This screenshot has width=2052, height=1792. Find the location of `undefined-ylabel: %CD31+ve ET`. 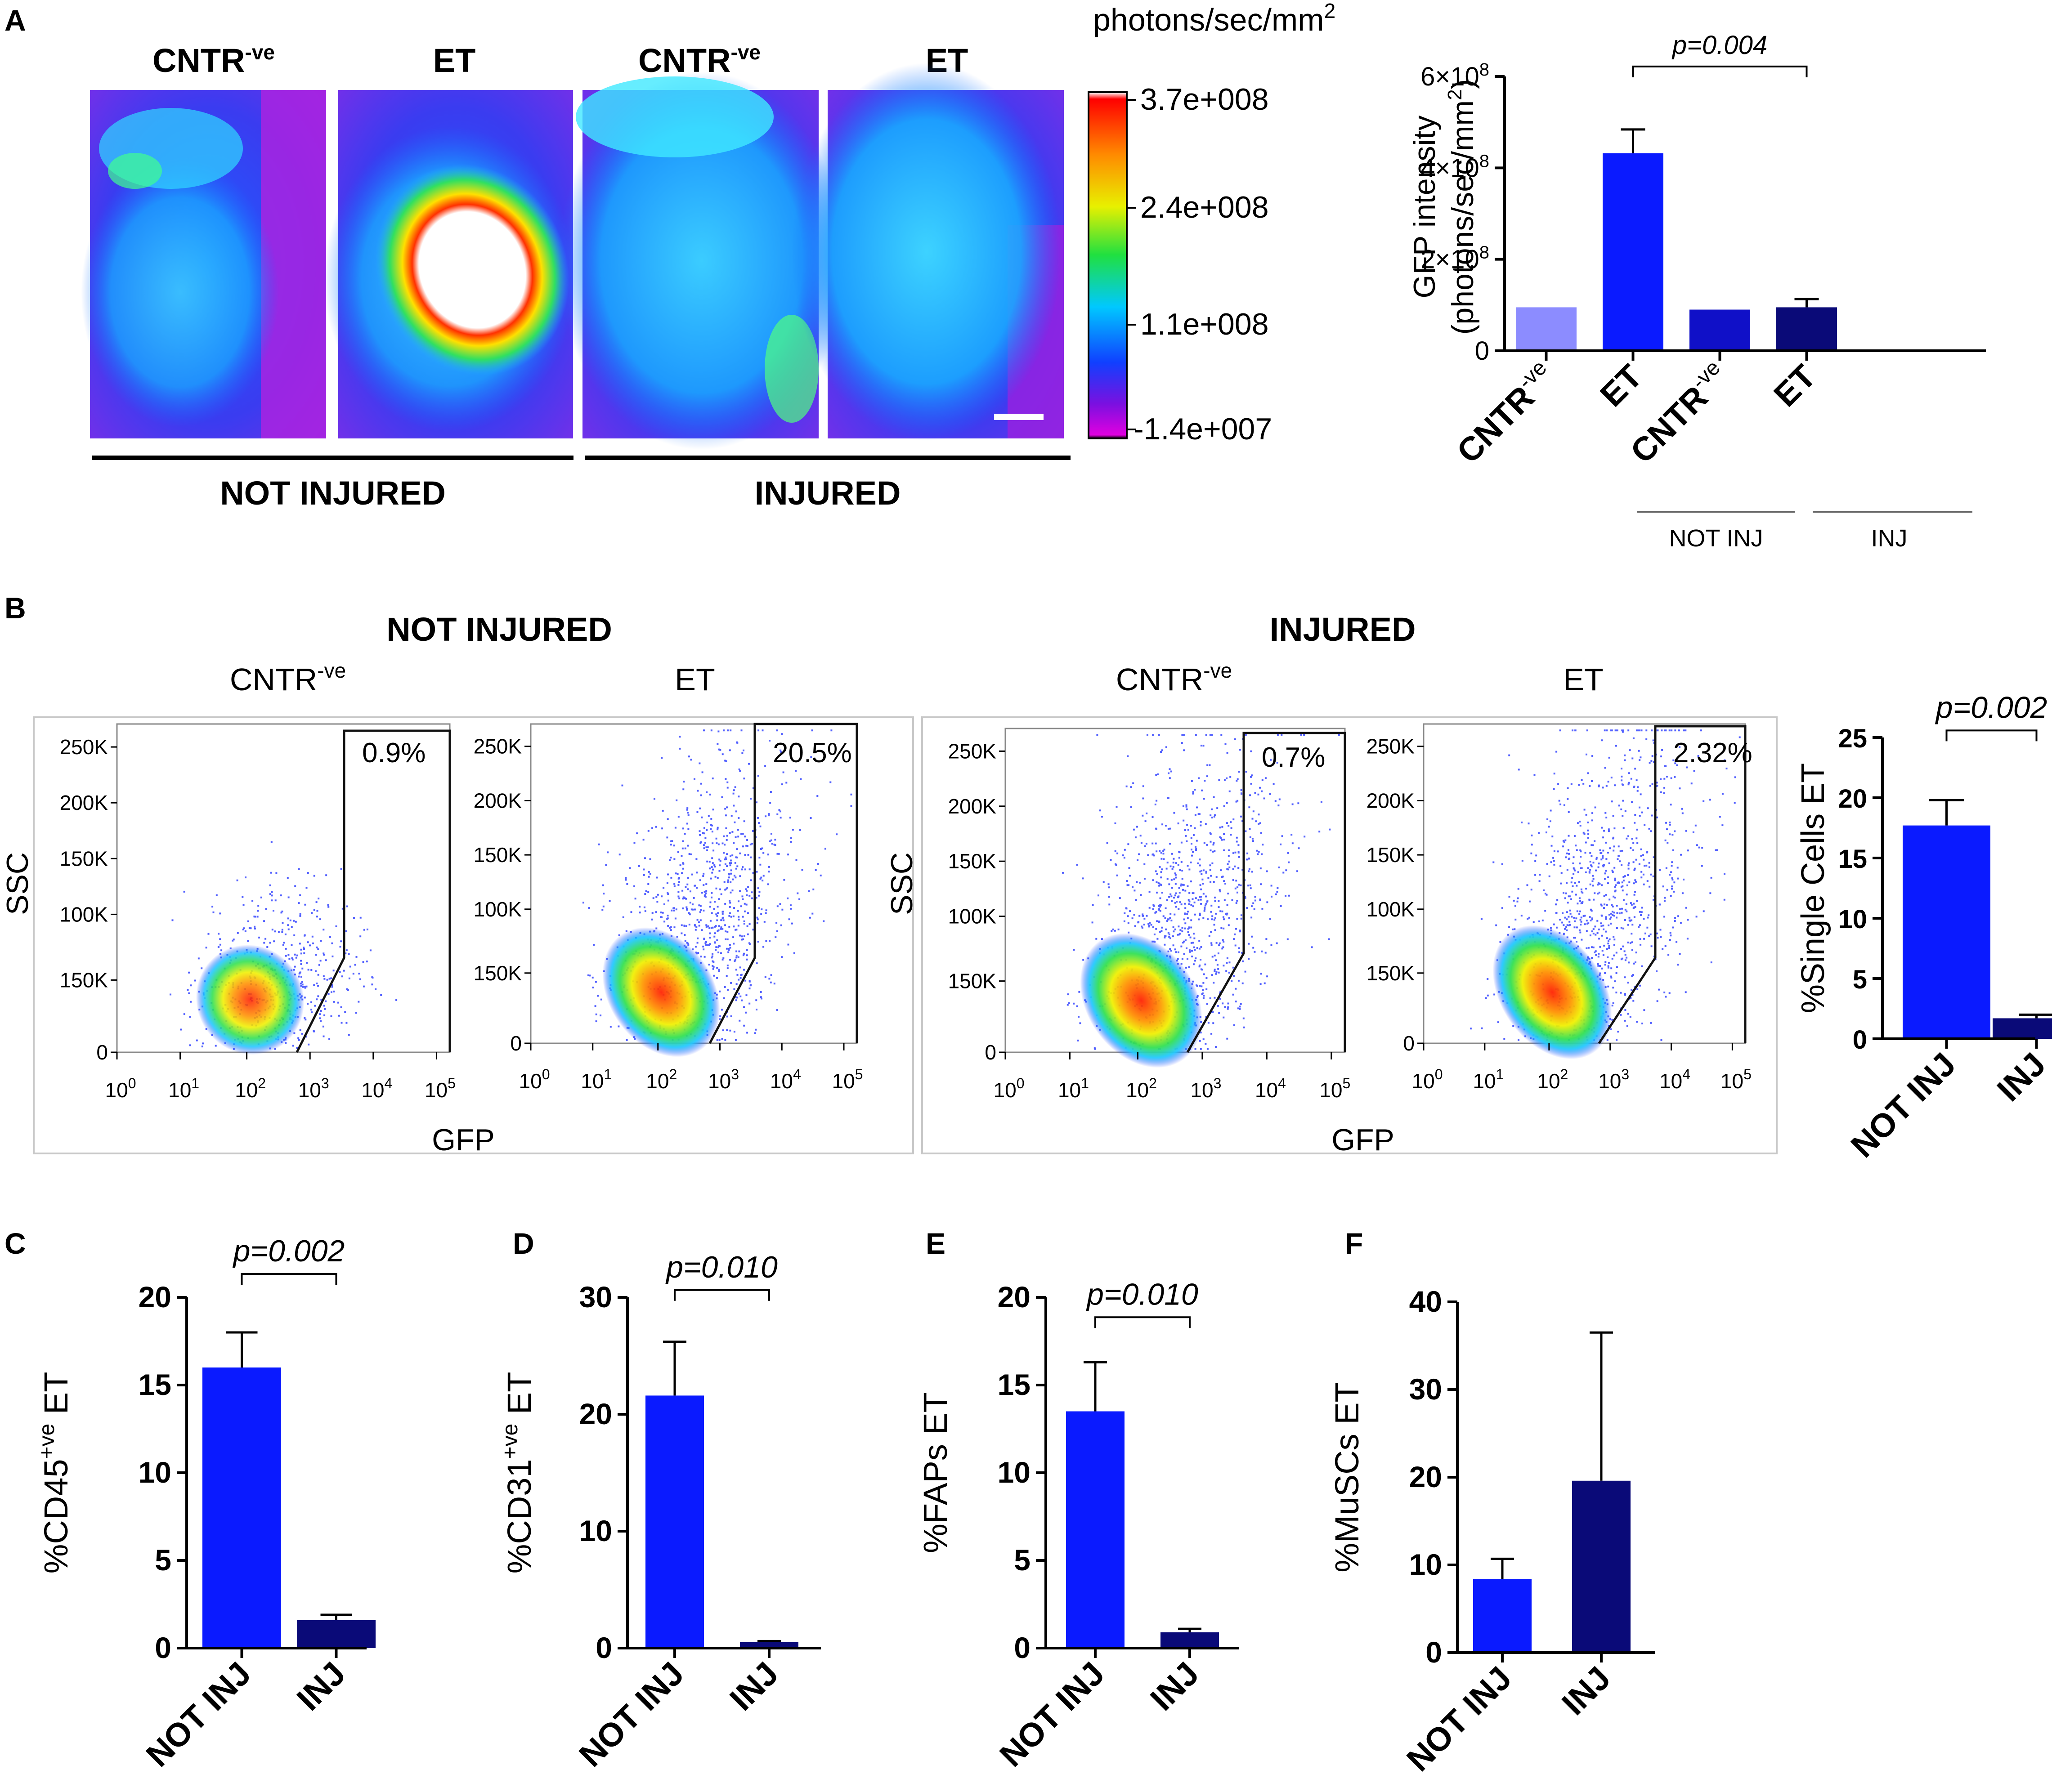

undefined-ylabel: %CD31+ve ET is located at coordinates (518, 1473).